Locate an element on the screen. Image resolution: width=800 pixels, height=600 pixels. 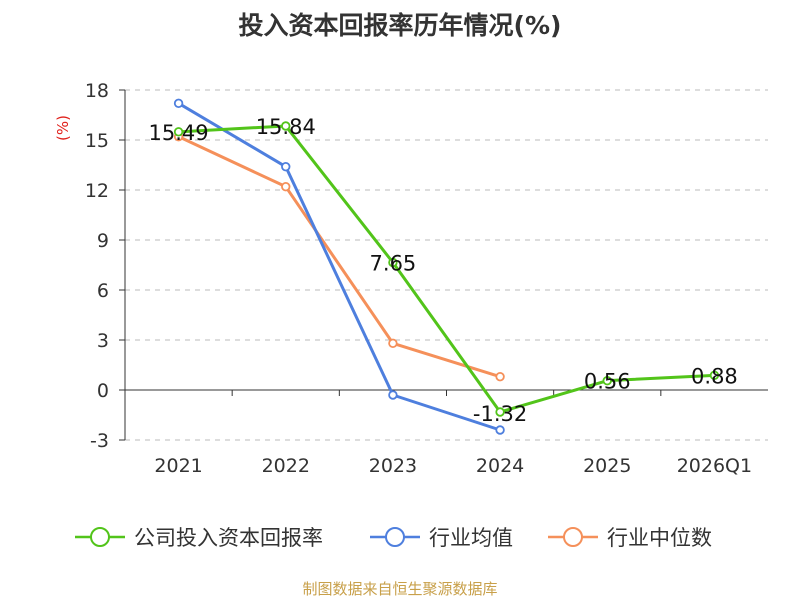
y-tick-label: 12 is located at coordinates (97, 191).